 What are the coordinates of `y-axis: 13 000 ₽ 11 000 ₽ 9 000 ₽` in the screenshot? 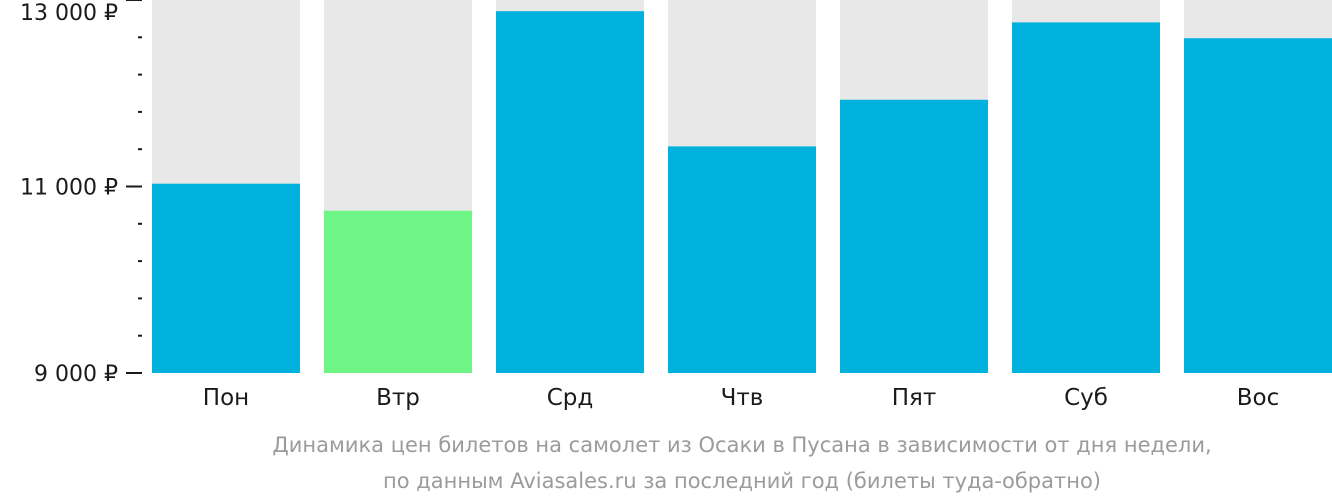 It's located at (81, 193).